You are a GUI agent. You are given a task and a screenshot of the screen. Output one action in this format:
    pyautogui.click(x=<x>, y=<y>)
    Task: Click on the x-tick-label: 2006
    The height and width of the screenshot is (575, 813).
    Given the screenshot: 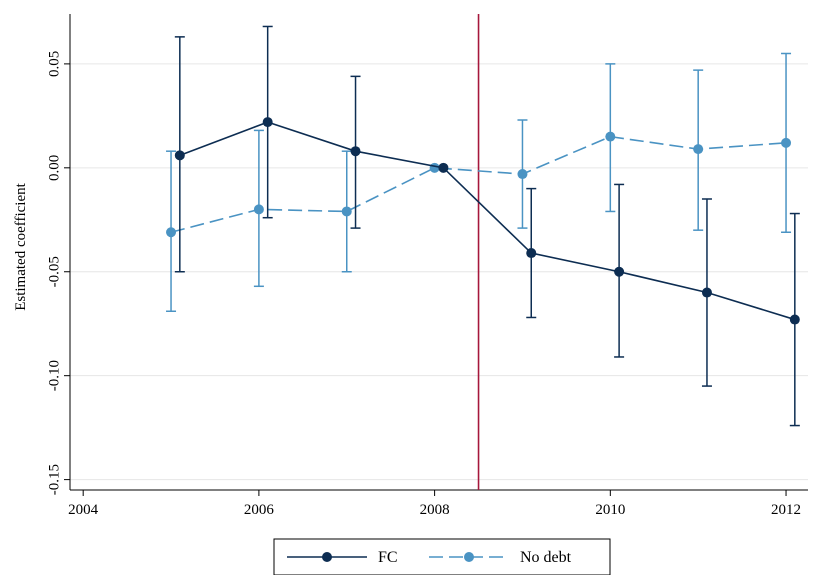 What is the action you would take?
    pyautogui.click(x=259, y=510)
    